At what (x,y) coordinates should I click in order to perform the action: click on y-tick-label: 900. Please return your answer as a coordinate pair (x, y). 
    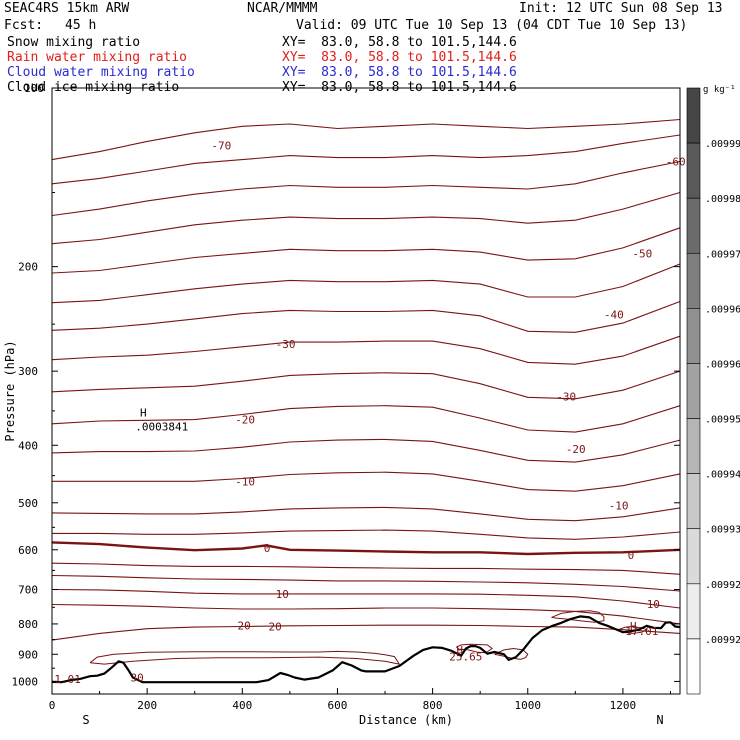
    Looking at the image, I should click on (28, 654).